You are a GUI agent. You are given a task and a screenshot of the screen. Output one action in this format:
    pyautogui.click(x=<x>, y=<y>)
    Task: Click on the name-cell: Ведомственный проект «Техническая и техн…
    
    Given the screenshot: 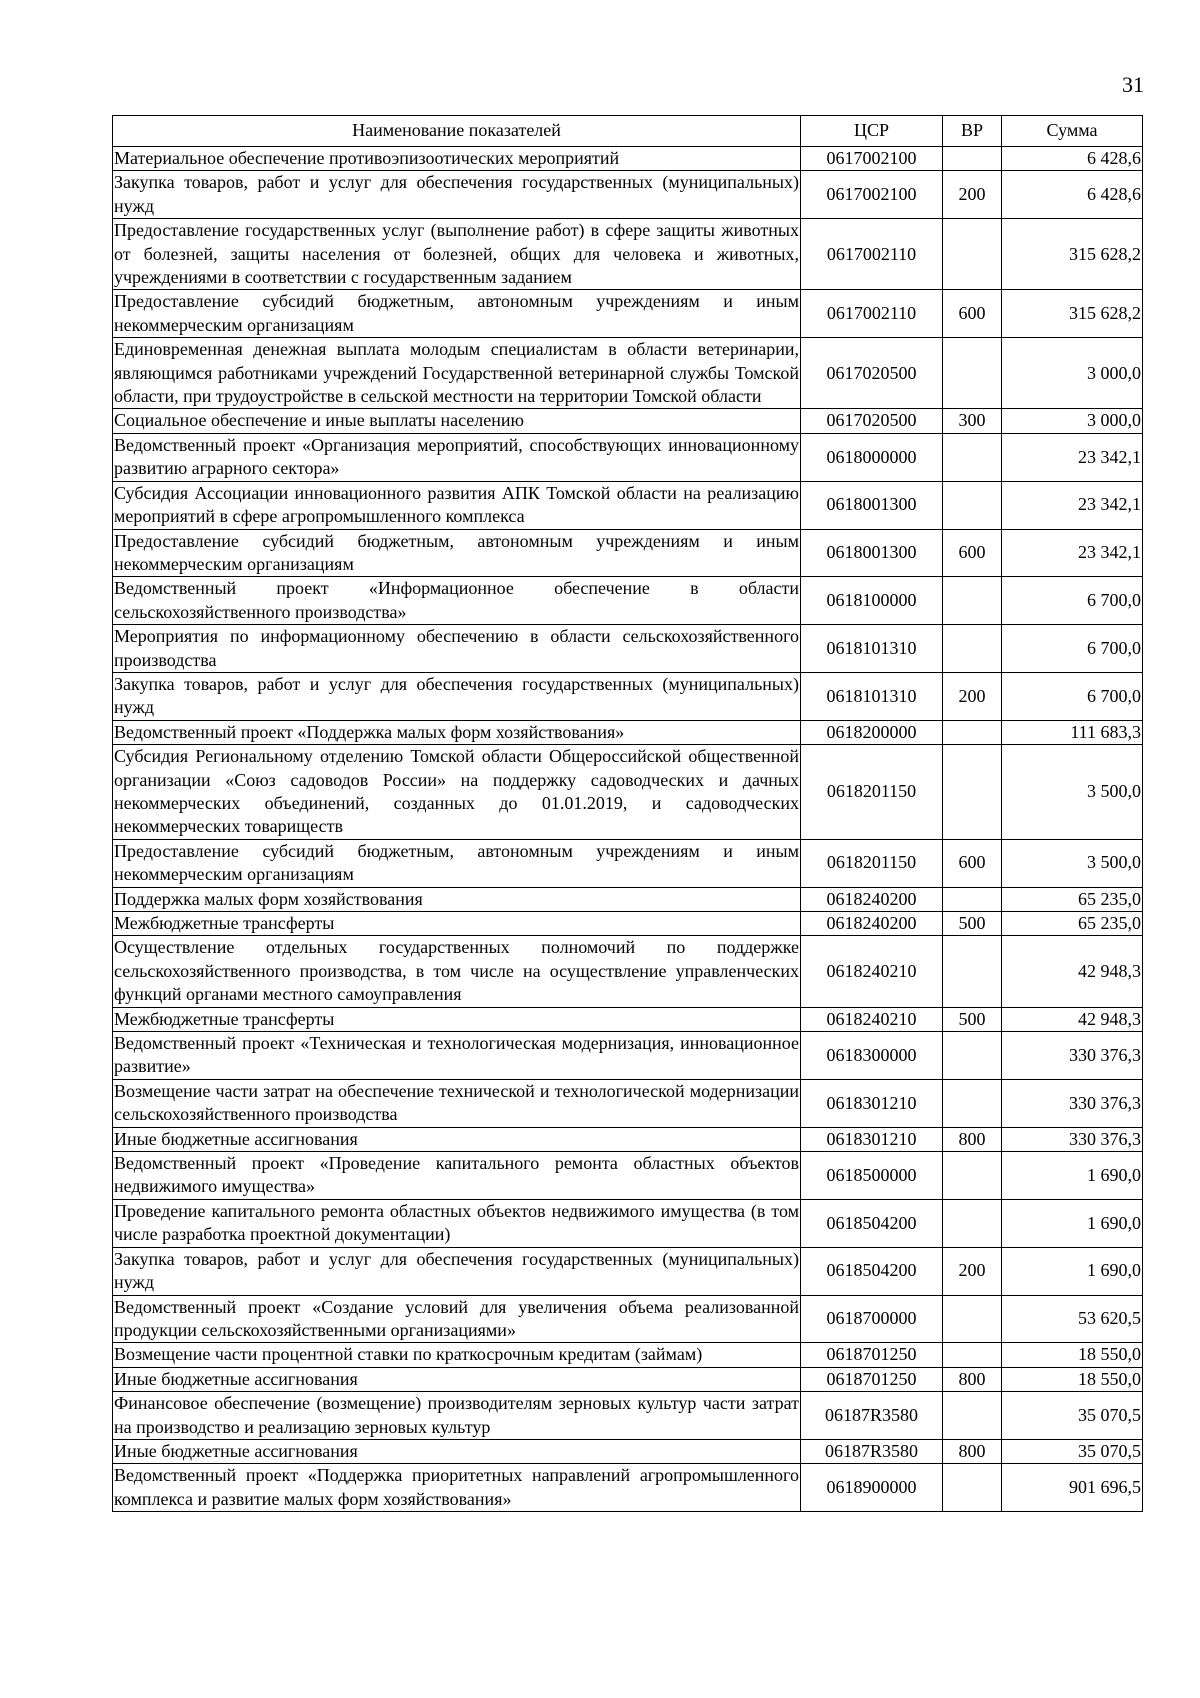 What is the action you would take?
    pyautogui.click(x=456, y=1055)
    